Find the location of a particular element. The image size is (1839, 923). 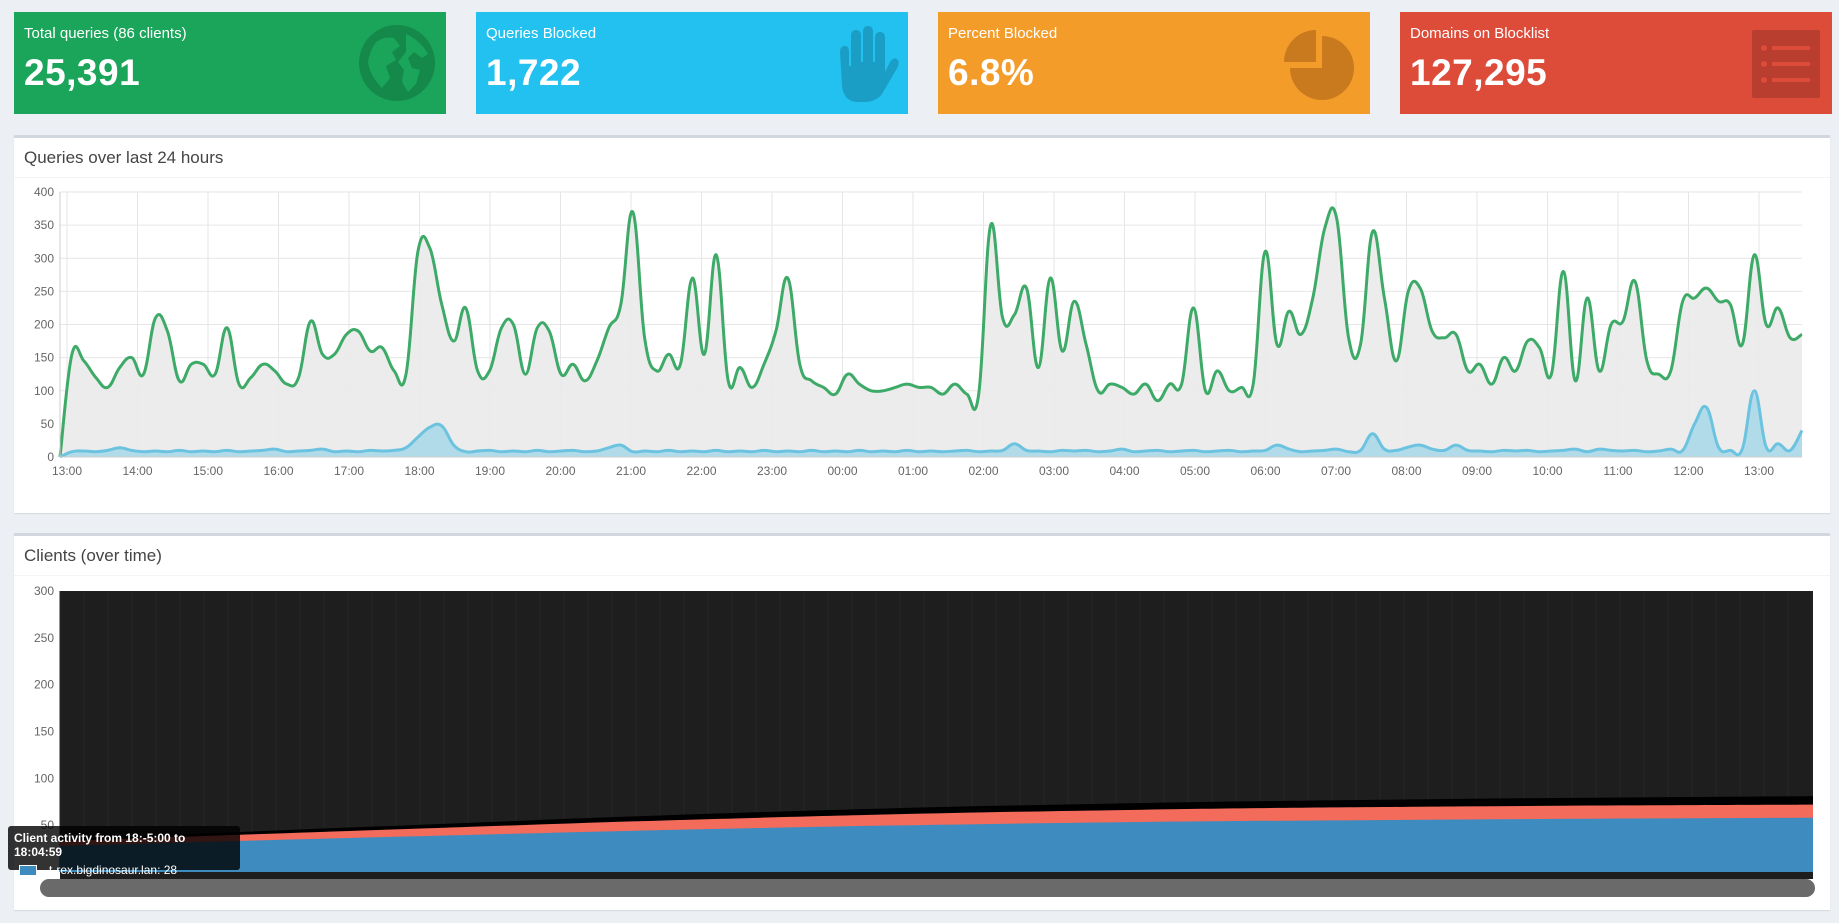

x-tick-label: 12:00 is located at coordinates (1688, 471).